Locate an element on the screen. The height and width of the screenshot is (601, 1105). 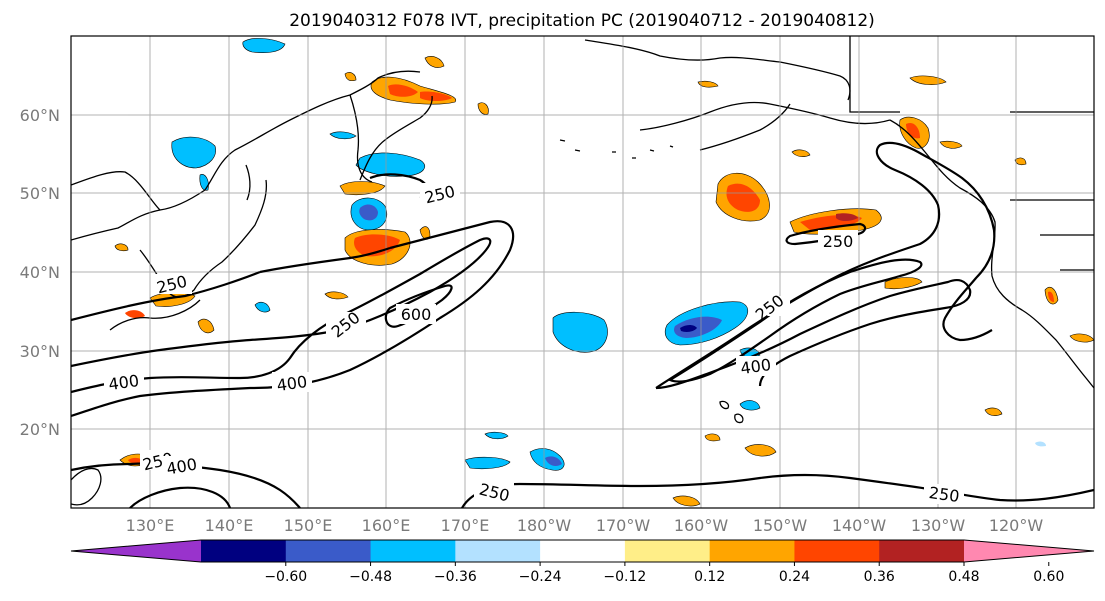
neg-anomaly-kamchatka is located at coordinates (390, 164).